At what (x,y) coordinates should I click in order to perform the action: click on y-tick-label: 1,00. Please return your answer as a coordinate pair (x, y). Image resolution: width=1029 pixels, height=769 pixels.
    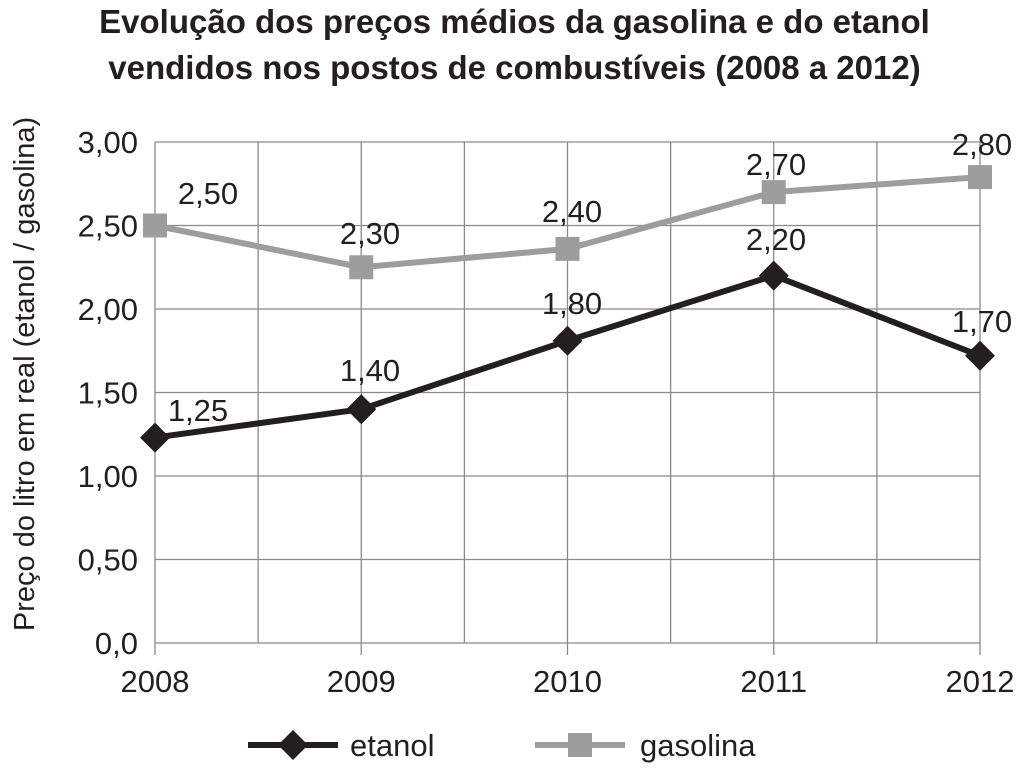
    Looking at the image, I should click on (108, 476).